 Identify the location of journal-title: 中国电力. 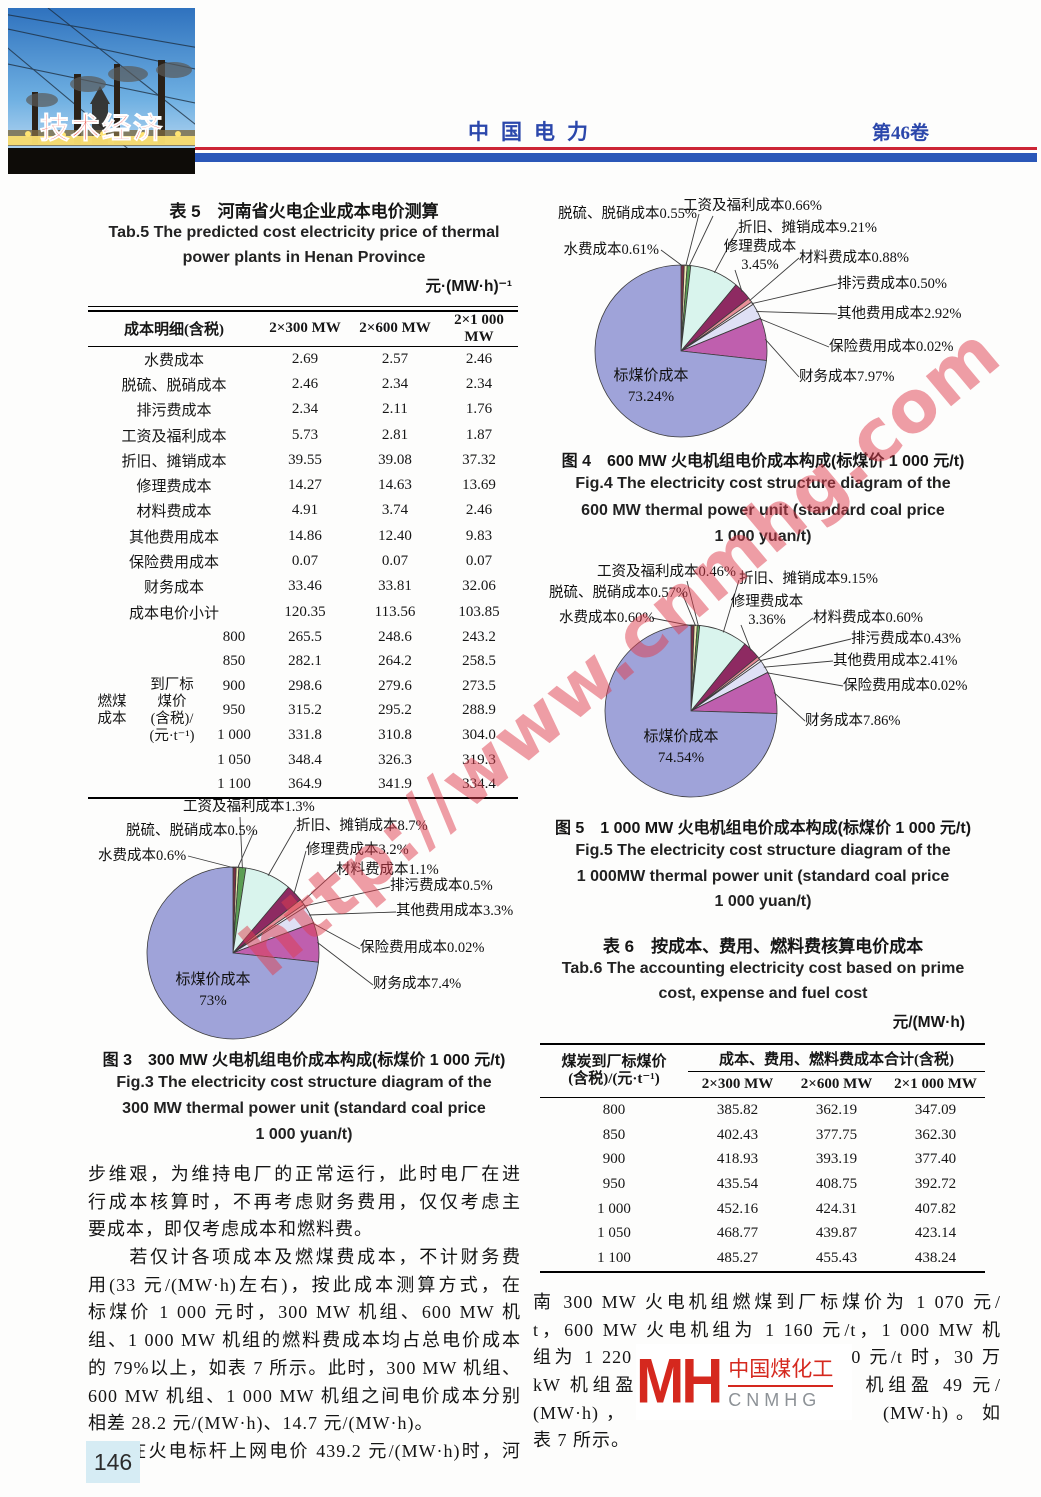
(534, 132).